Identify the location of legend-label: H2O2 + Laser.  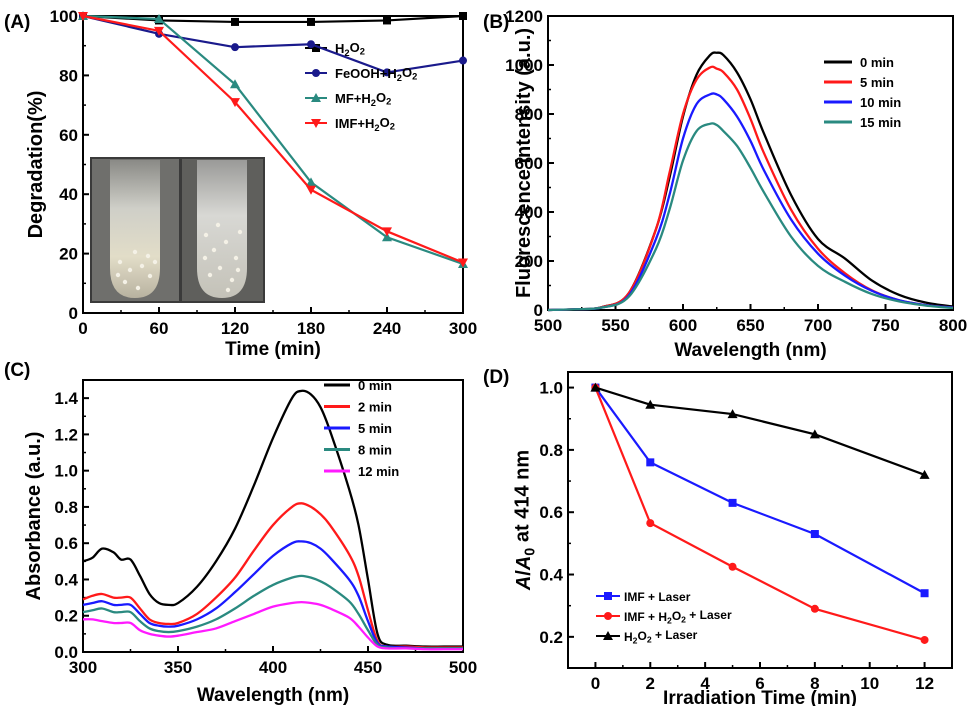
(661, 637).